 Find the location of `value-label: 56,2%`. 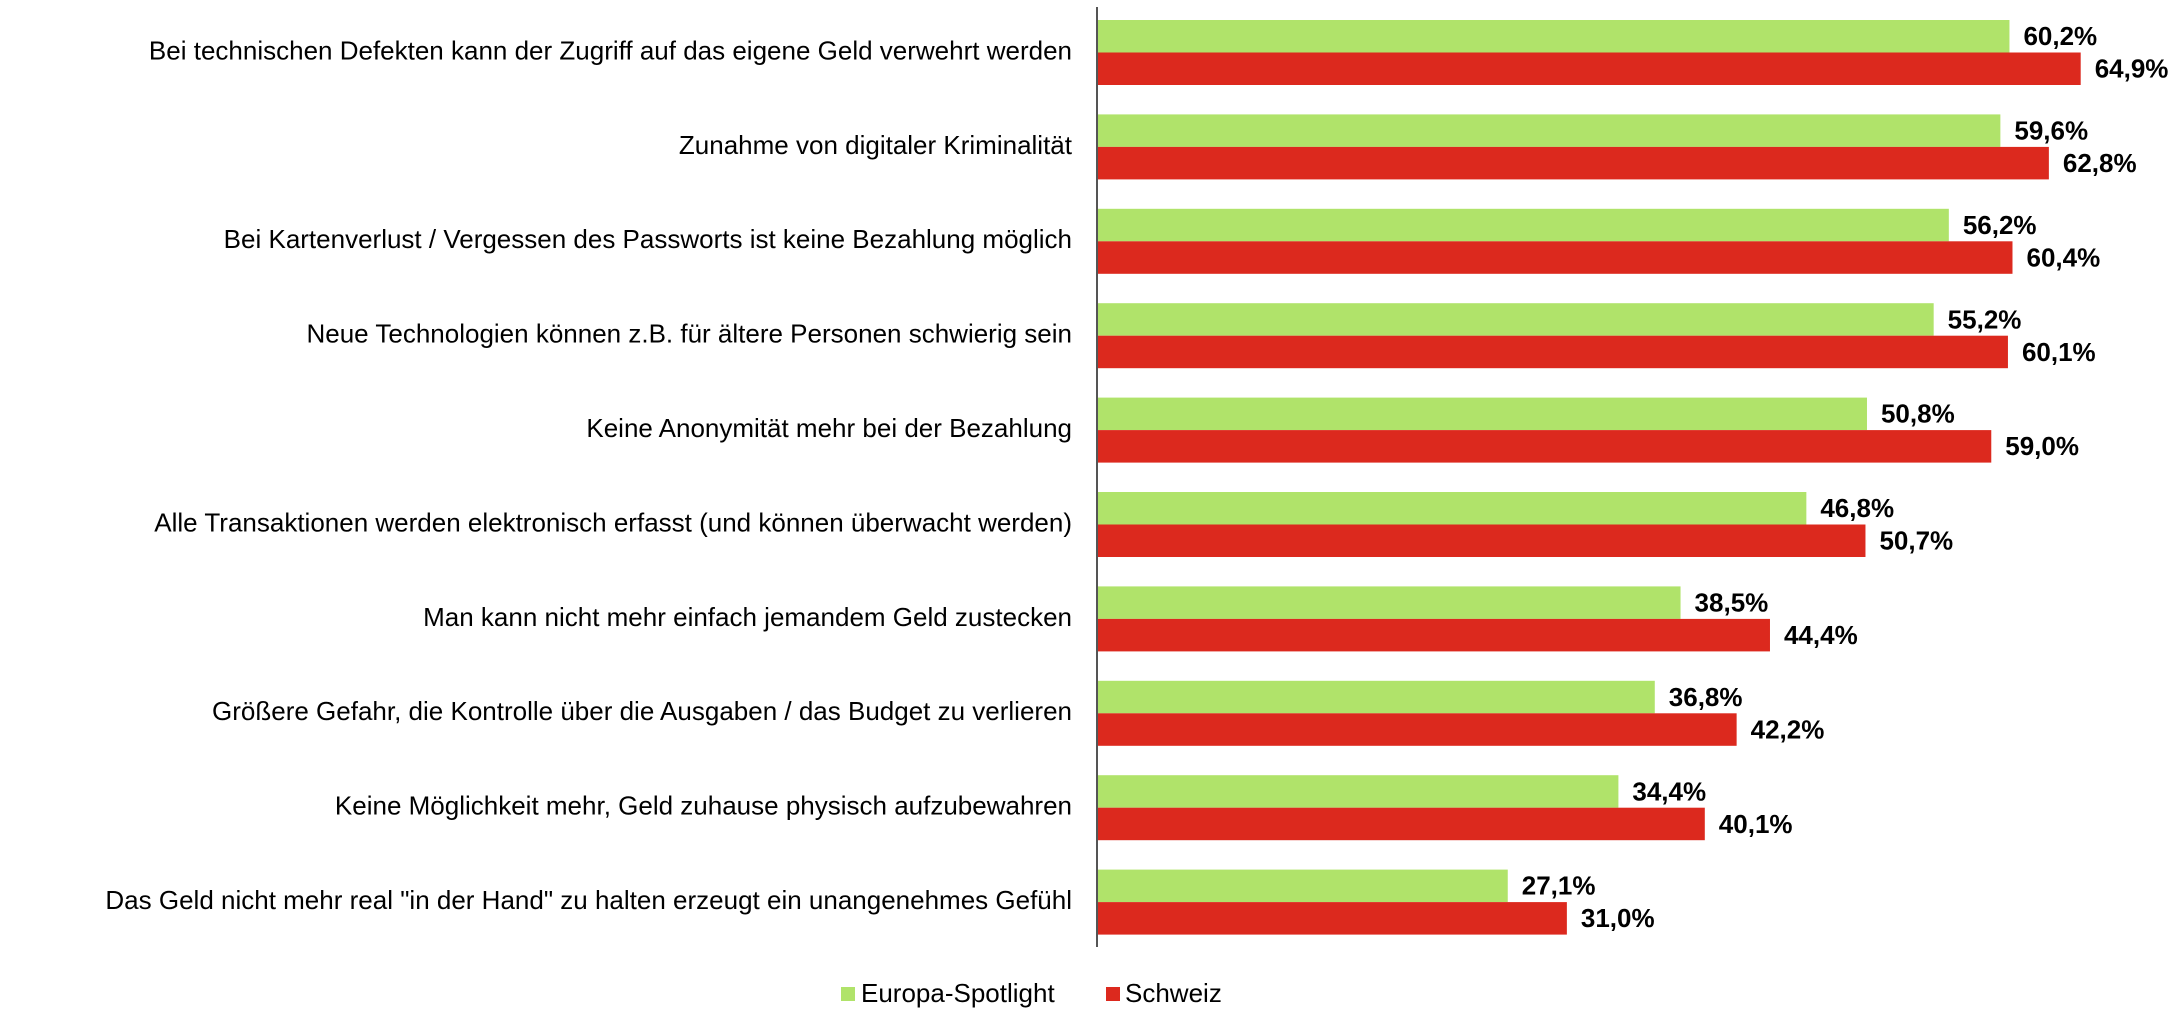

value-label: 56,2% is located at coordinates (2000, 225).